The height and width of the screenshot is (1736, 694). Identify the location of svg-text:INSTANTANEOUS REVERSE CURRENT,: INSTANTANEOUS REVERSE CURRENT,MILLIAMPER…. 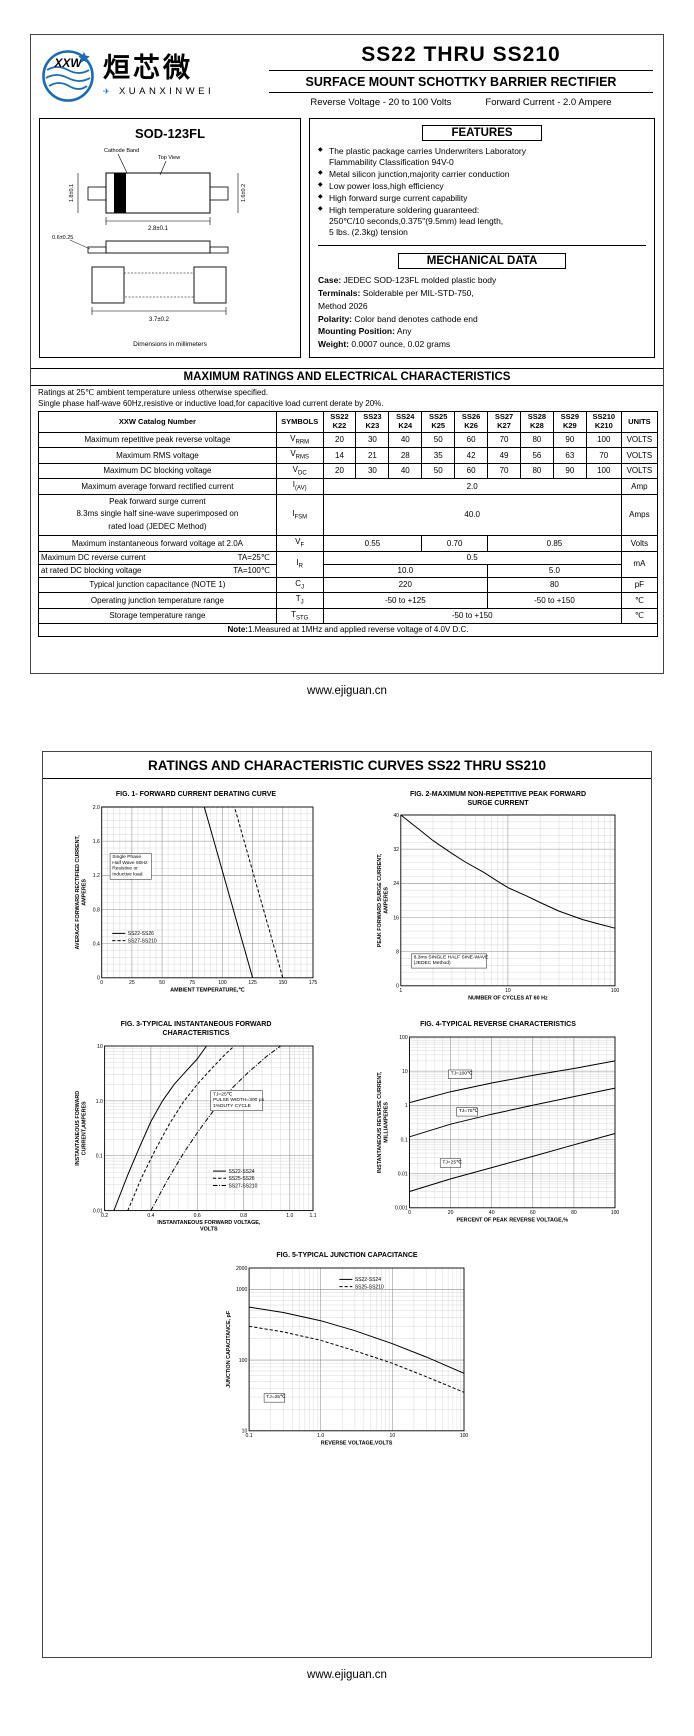
(383, 1122).